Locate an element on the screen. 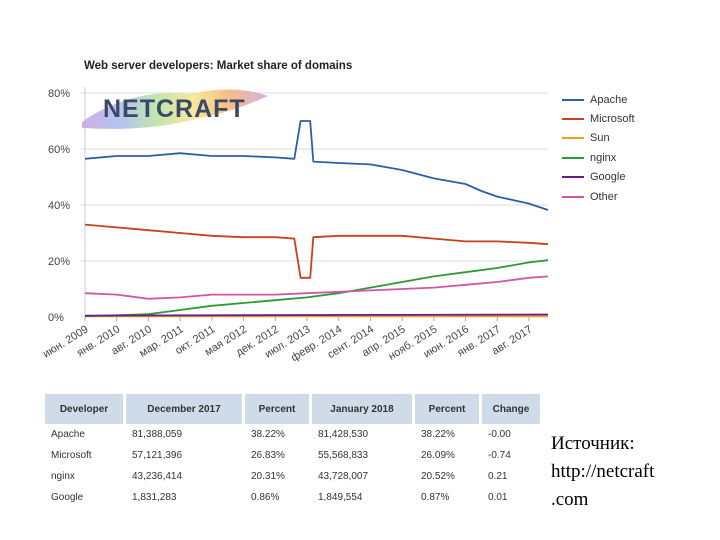 The image size is (720, 540). series-line-google is located at coordinates (316, 315).